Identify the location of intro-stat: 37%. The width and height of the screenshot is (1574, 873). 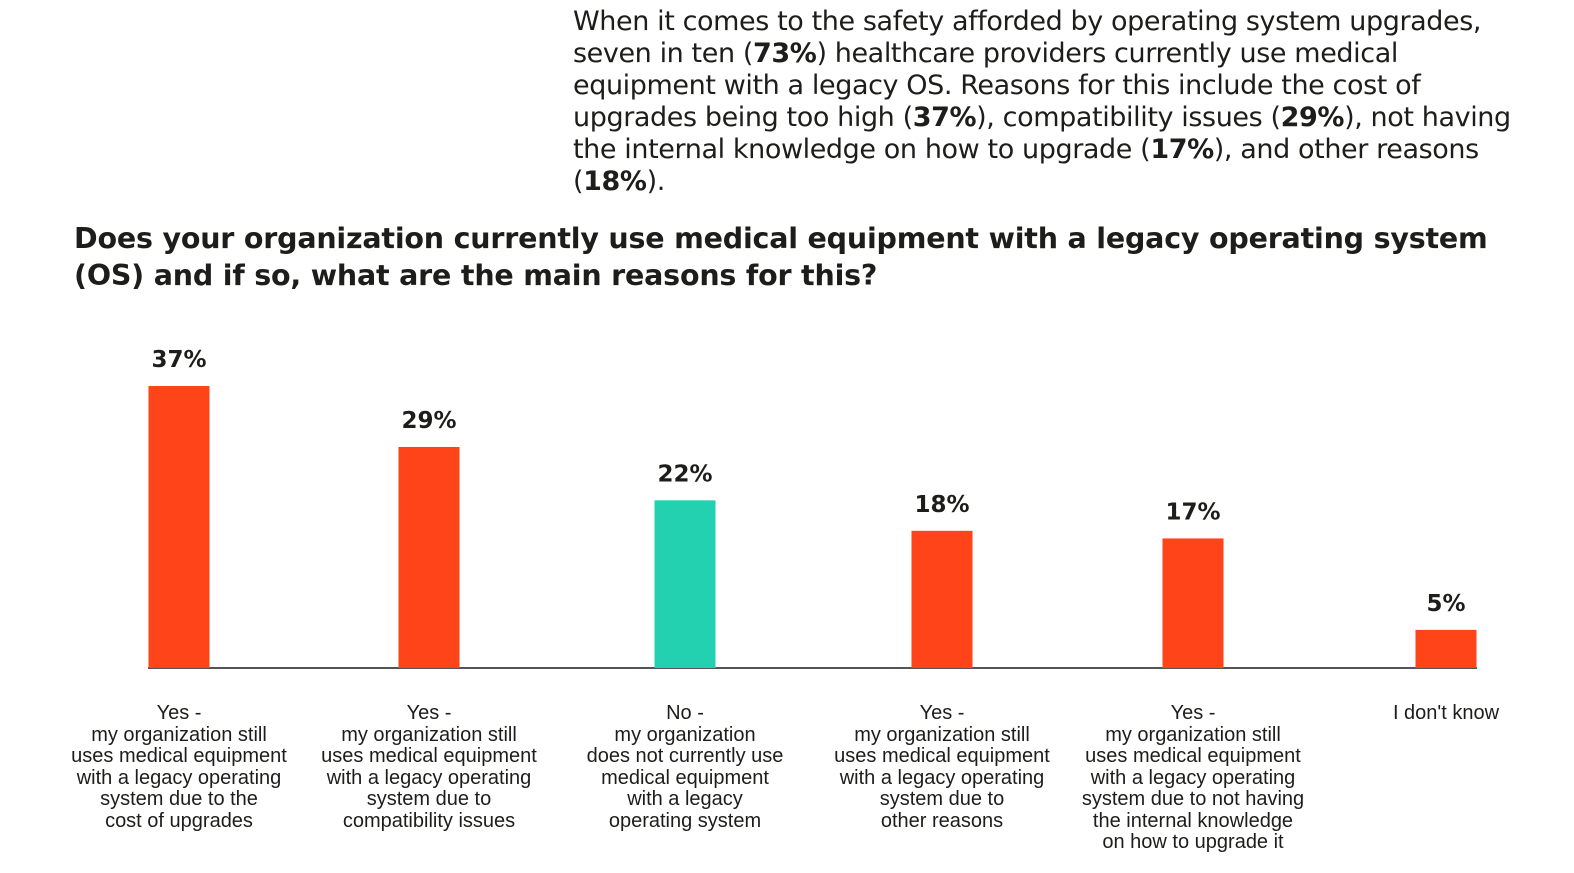
(944, 117).